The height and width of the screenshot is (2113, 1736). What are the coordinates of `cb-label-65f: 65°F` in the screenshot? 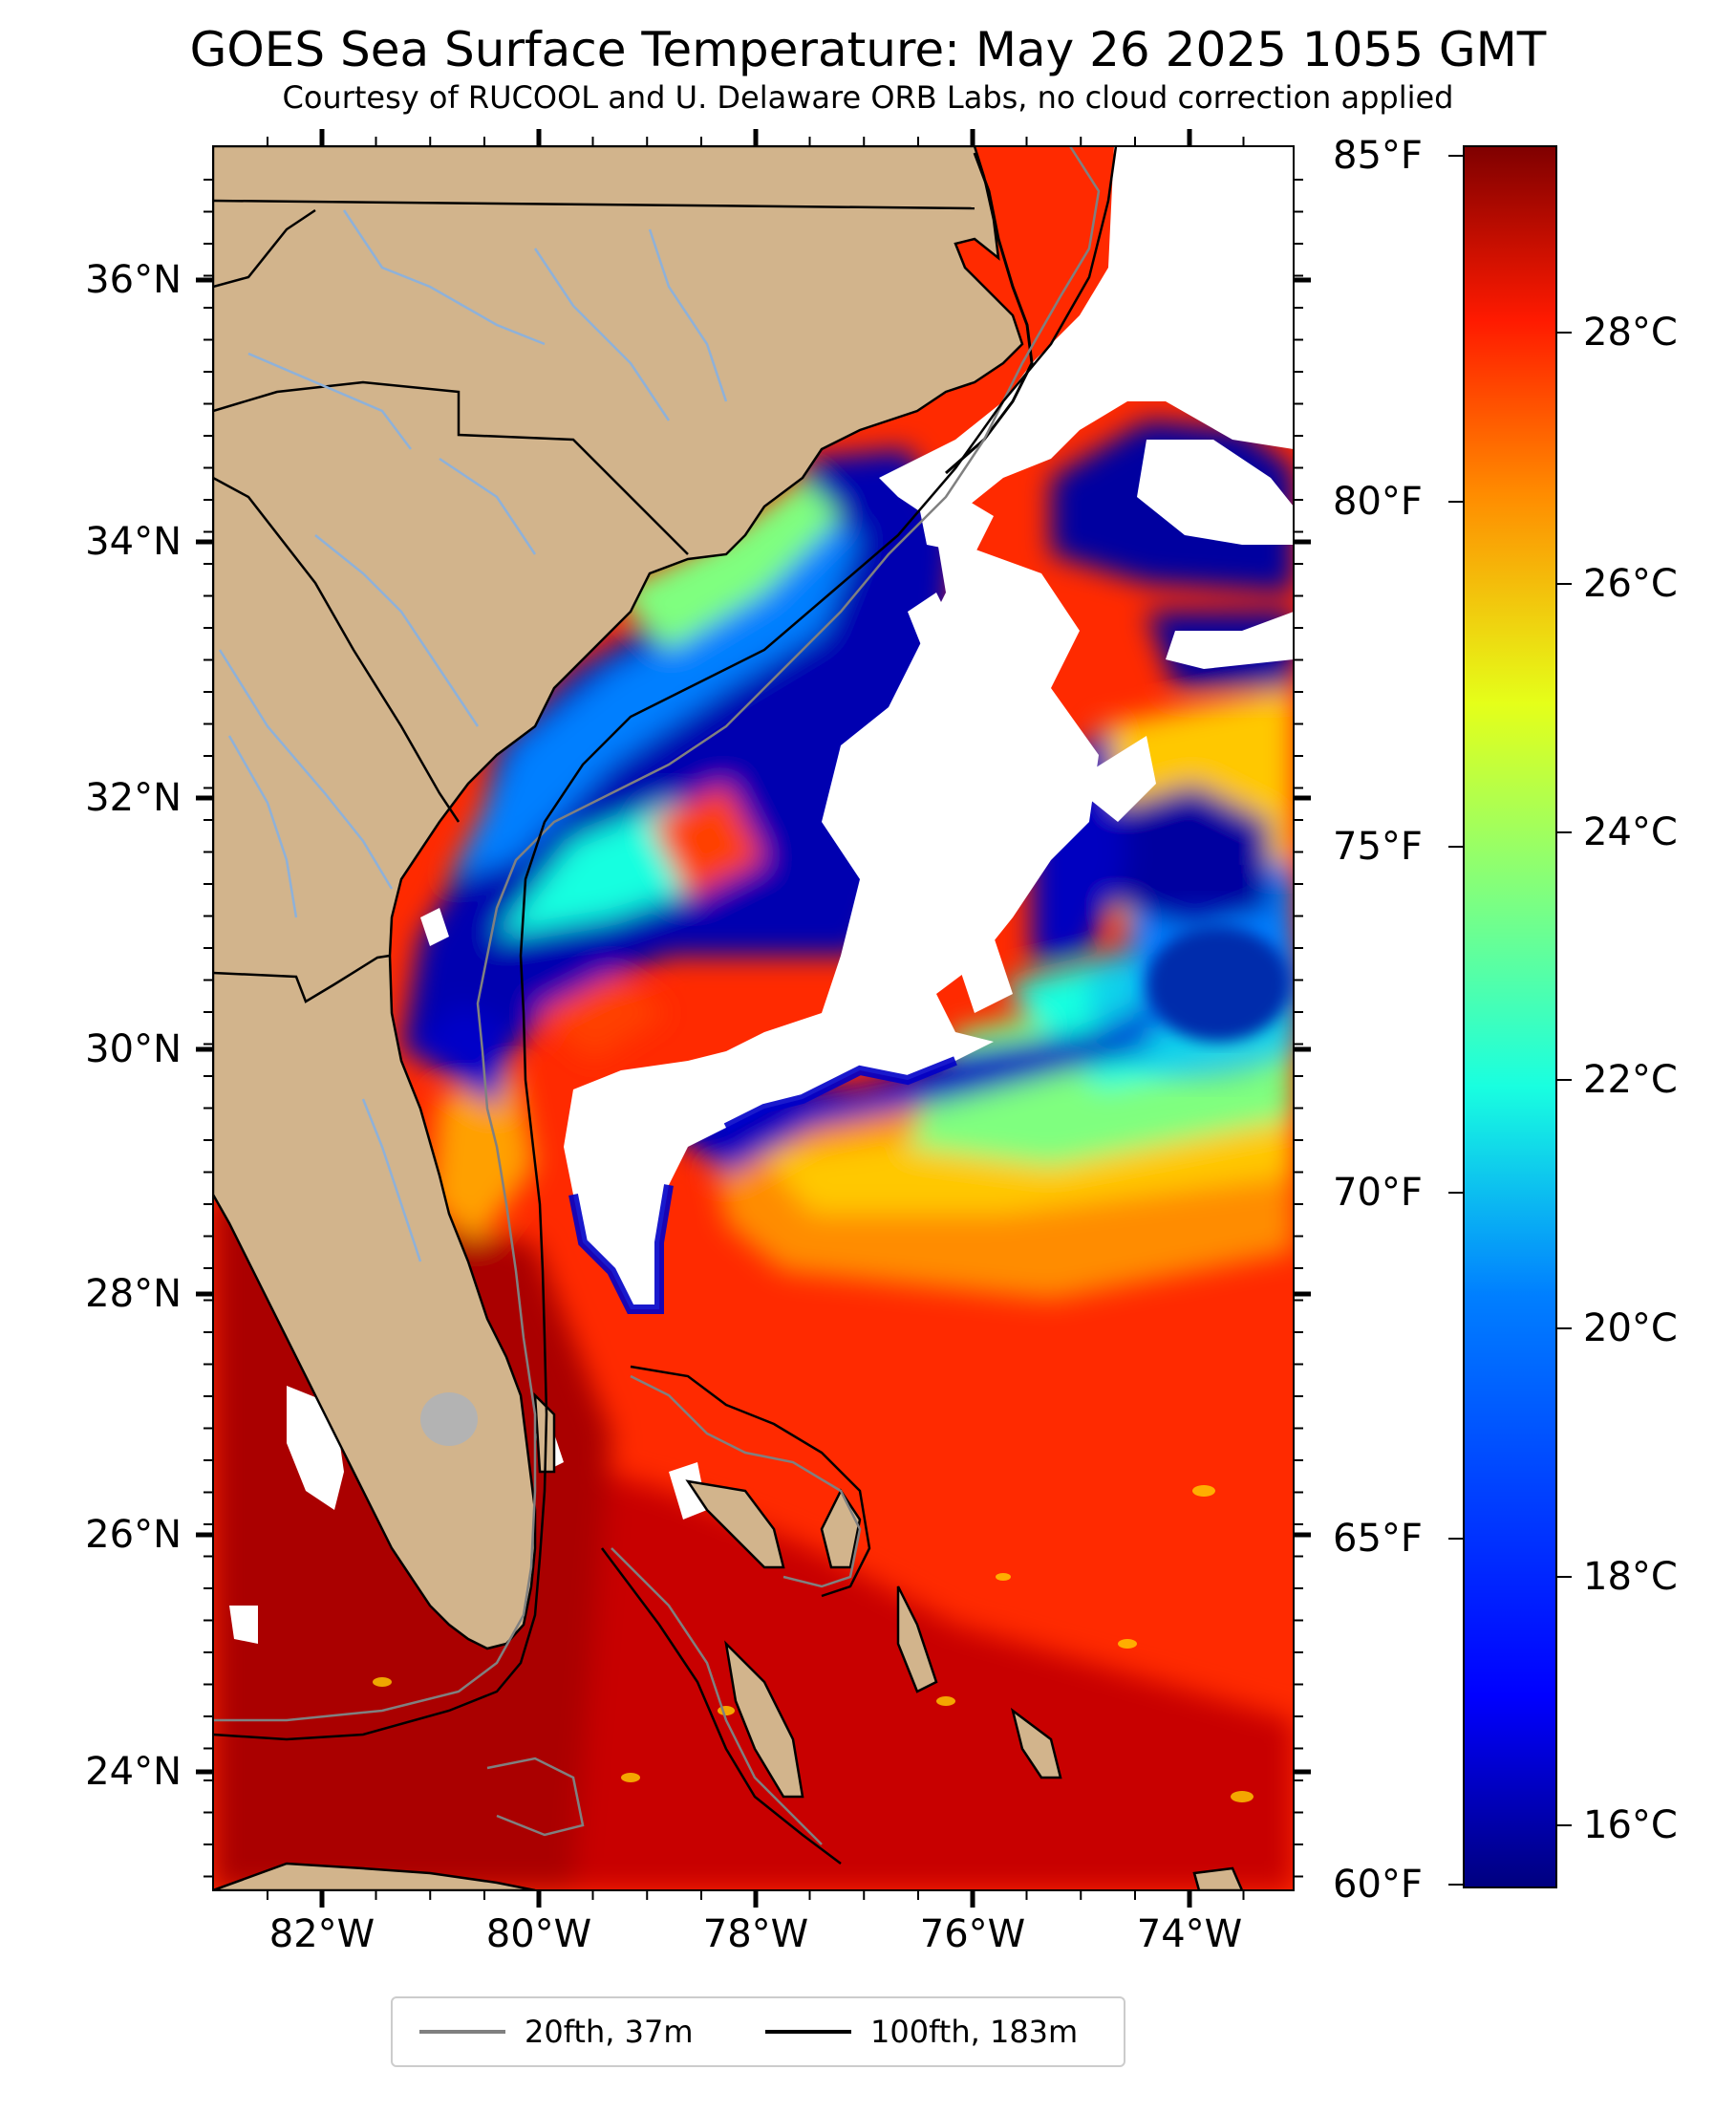 It's located at (1378, 1539).